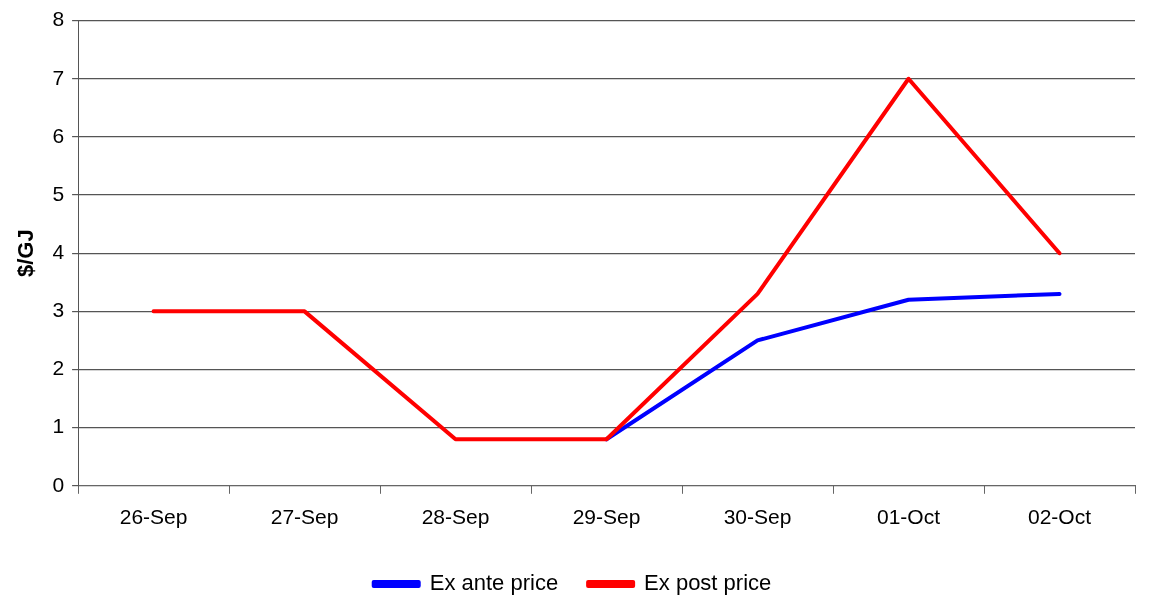 This screenshot has width=1150, height=610. What do you see at coordinates (58, 426) in the screenshot?
I see `y-tick-label: 1` at bounding box center [58, 426].